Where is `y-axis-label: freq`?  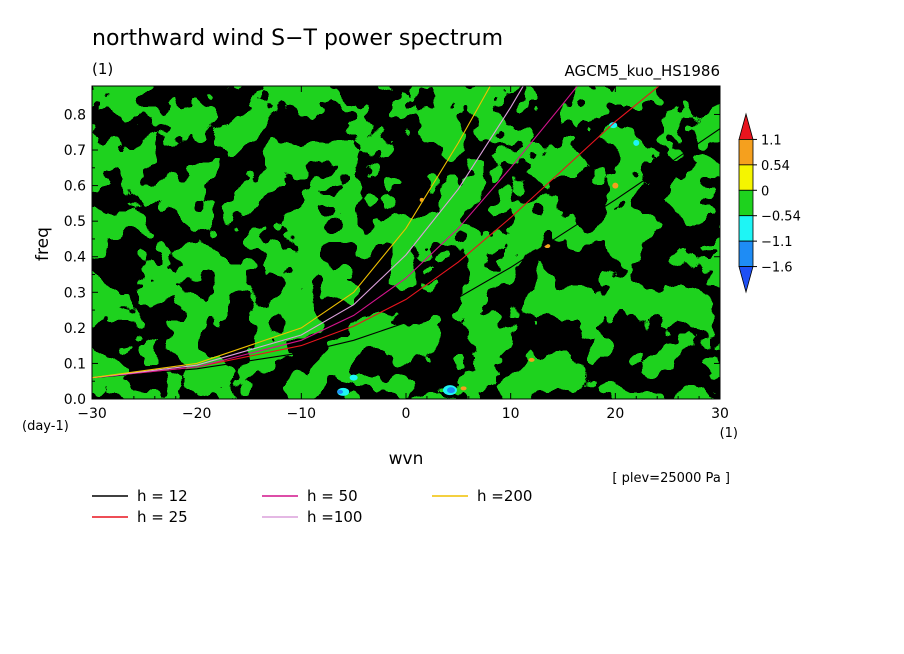 y-axis-label: freq is located at coordinates (43, 244).